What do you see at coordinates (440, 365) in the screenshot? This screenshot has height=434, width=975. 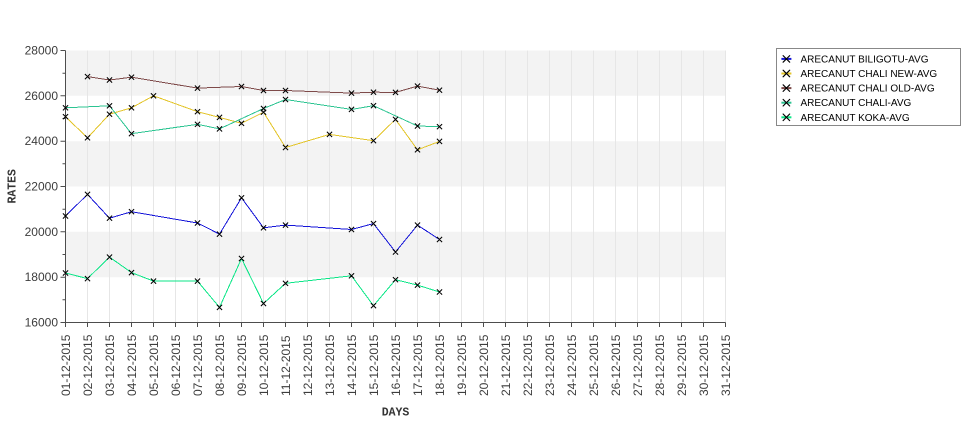 I see `svg-text: 18-12-2015` at bounding box center [440, 365].